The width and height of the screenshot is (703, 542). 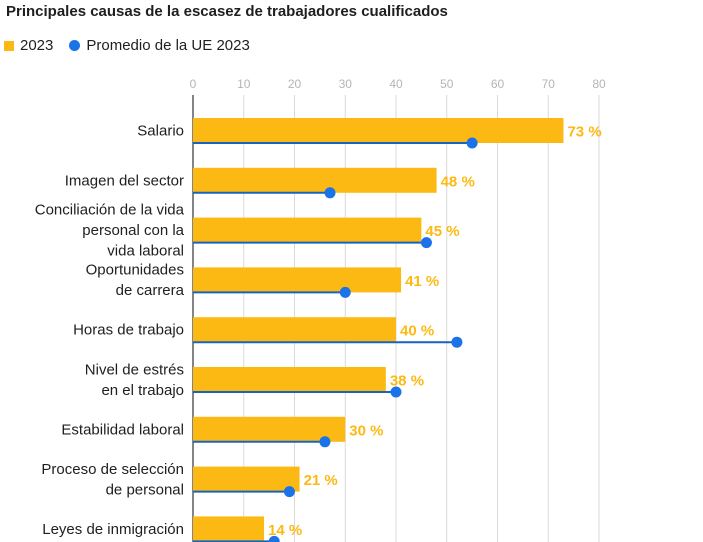 I want to click on bar-value-label: 41 %, so click(x=422, y=281).